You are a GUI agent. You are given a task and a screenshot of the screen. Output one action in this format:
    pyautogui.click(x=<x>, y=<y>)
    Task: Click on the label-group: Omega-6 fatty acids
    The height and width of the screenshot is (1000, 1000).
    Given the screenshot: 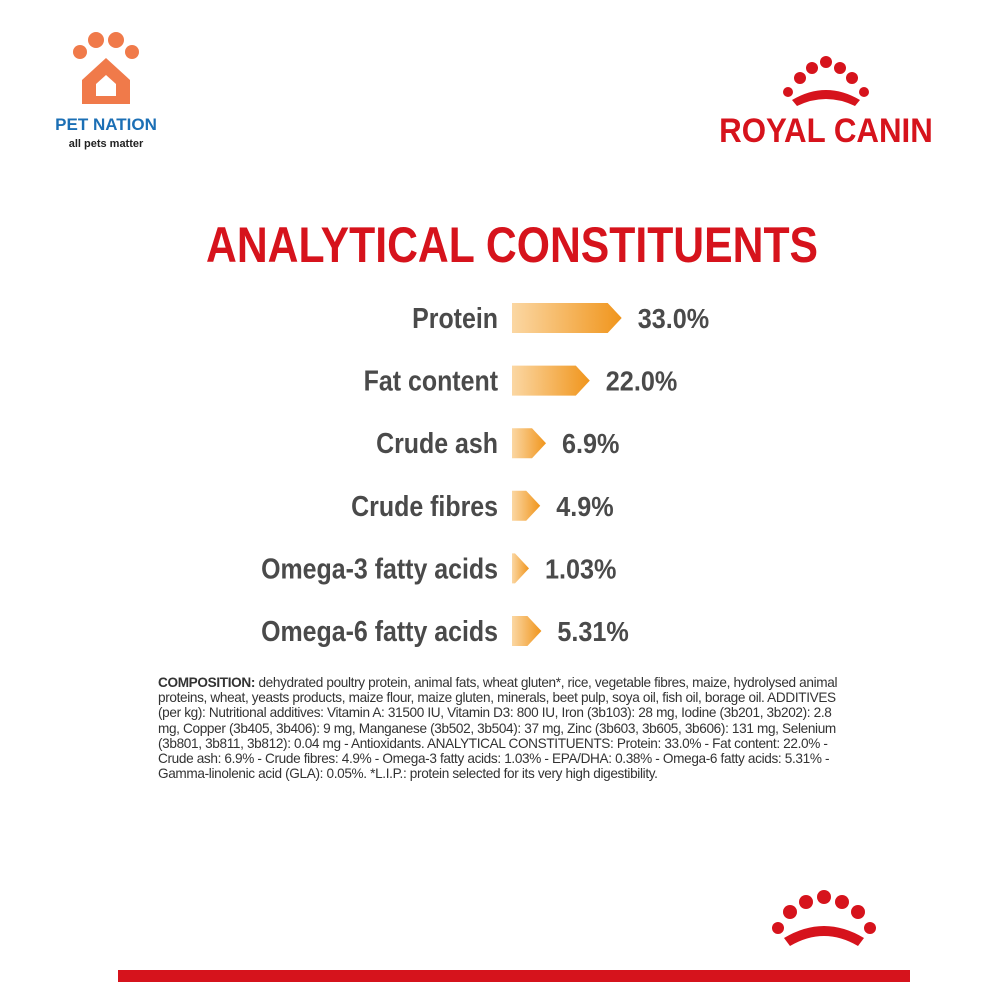 What is the action you would take?
    pyautogui.click(x=379, y=631)
    